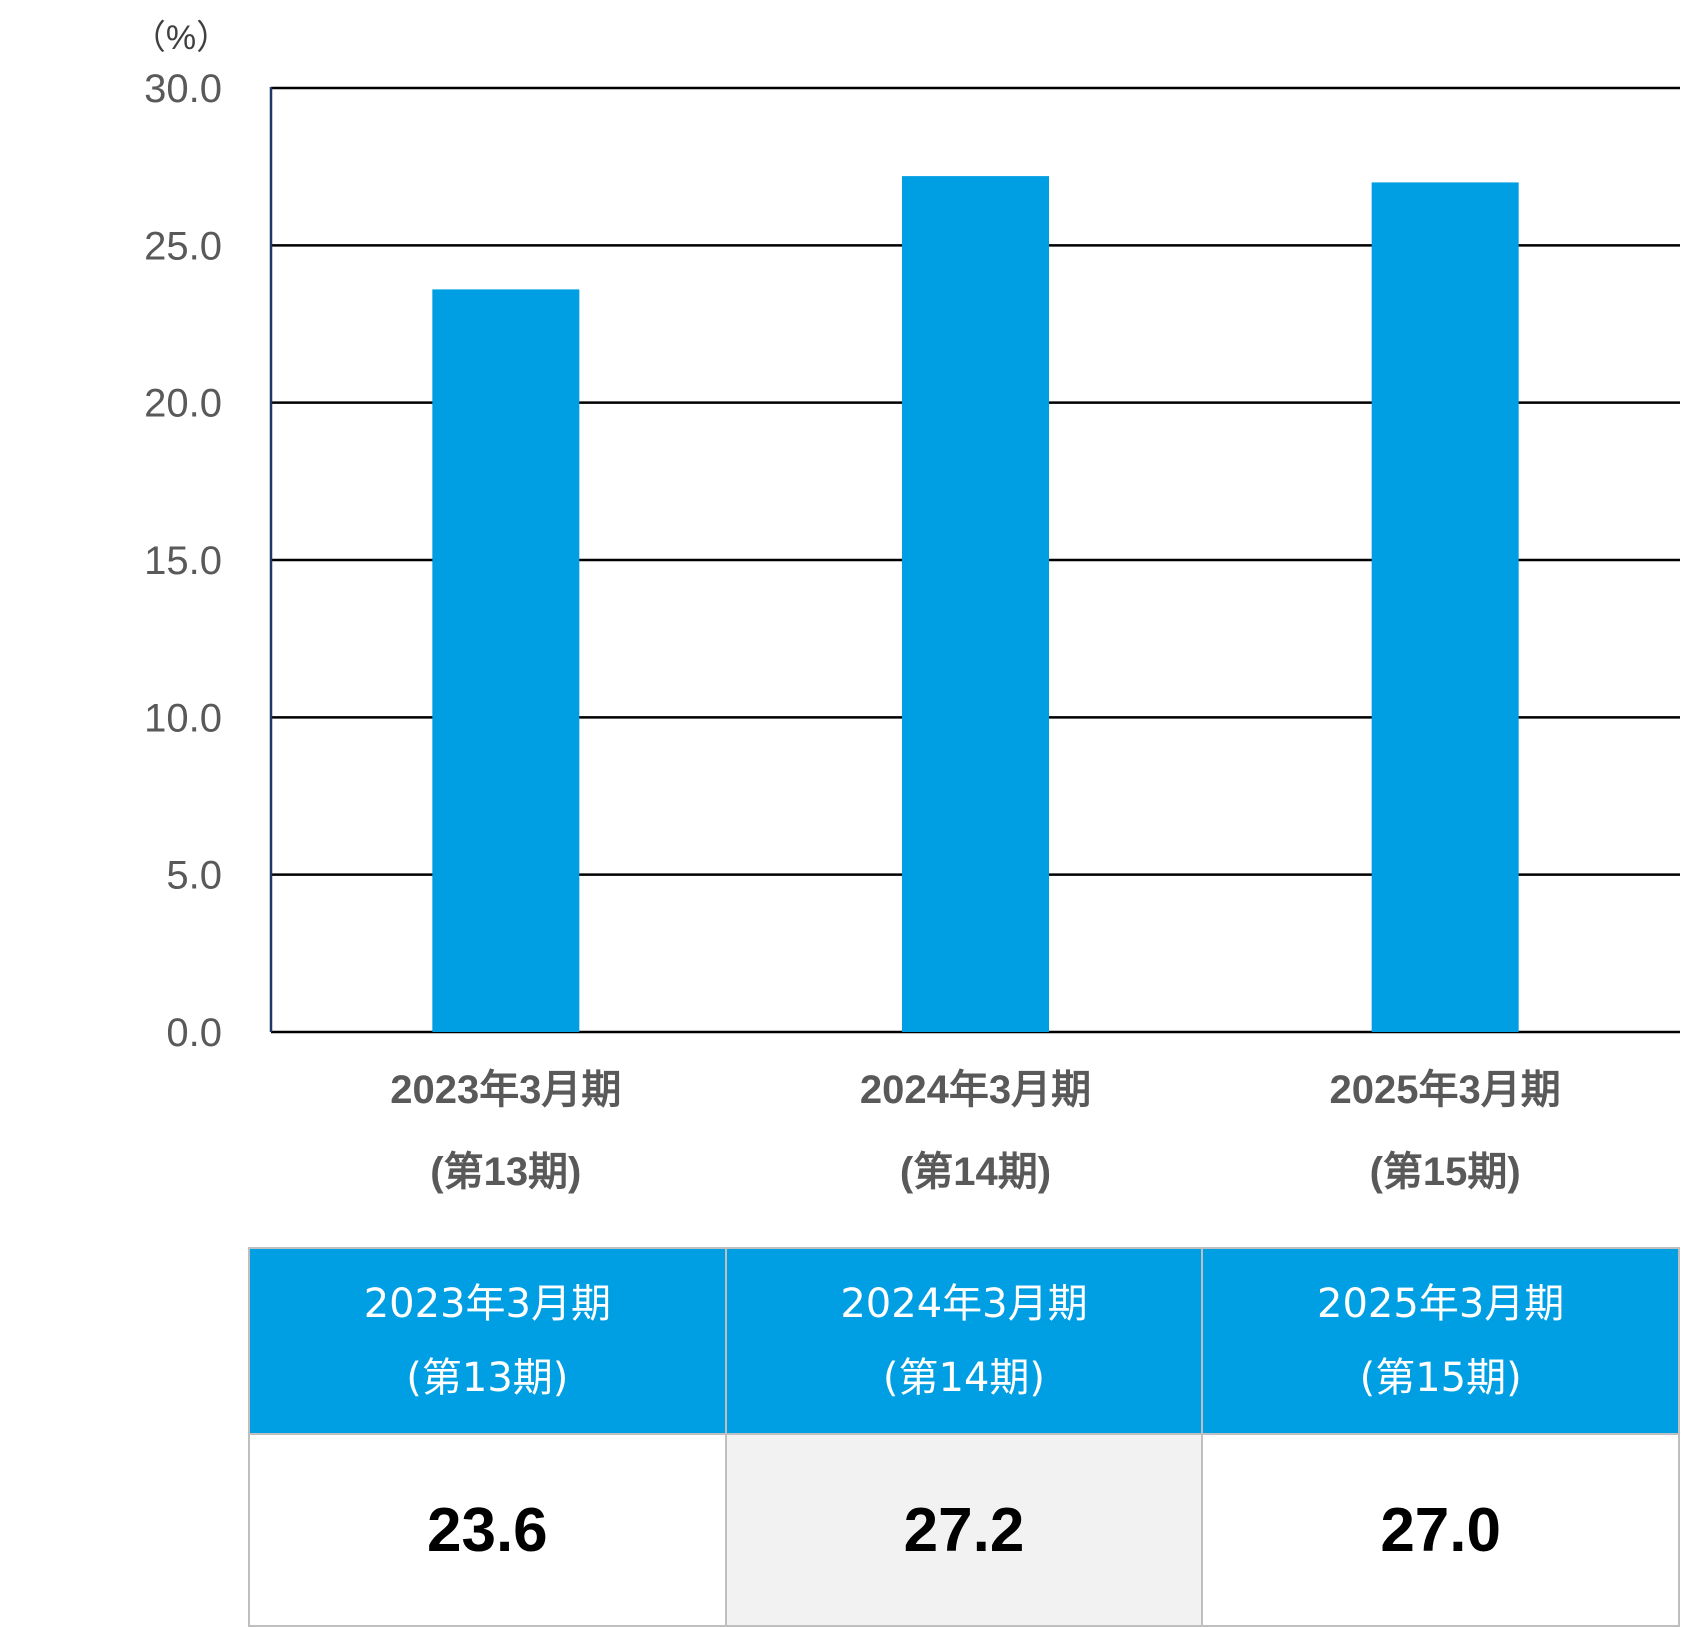 Image resolution: width=1682 pixels, height=1627 pixels. I want to click on table-header-2024: 2024年3月期 (第14期), so click(964, 1341).